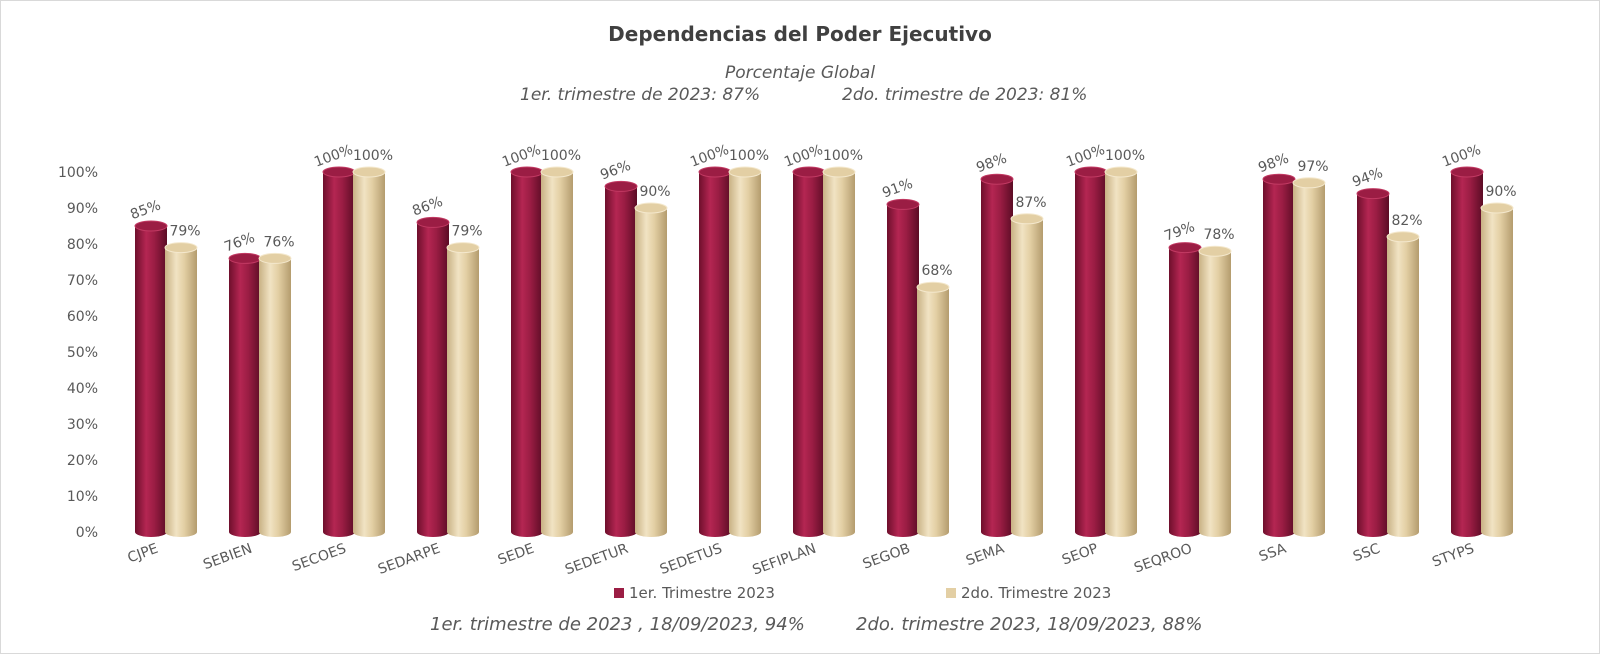 The height and width of the screenshot is (654, 1600). What do you see at coordinates (800, 73) in the screenshot?
I see `chart-subtitle: Porcentaje Global` at bounding box center [800, 73].